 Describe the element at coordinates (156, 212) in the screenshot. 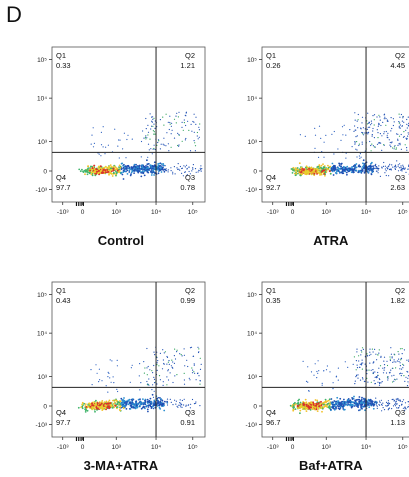

I see `x-tick-label: 10⁴` at that location.